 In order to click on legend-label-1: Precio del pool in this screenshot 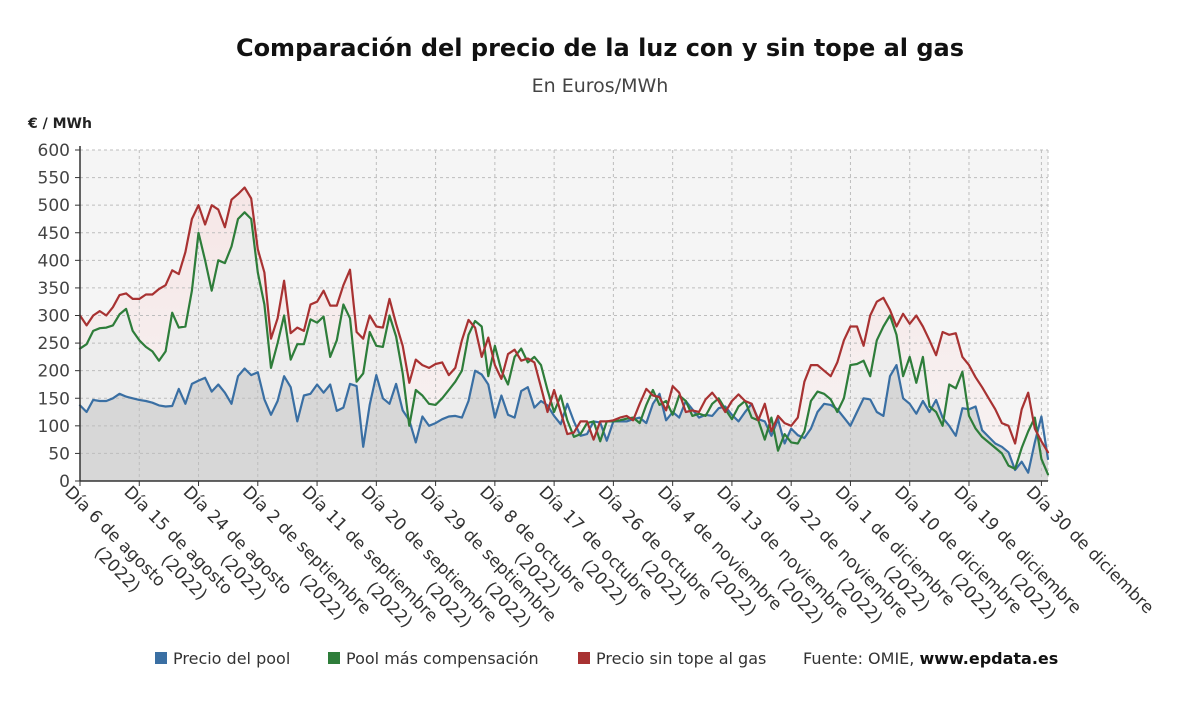, I will do `click(231, 658)`.